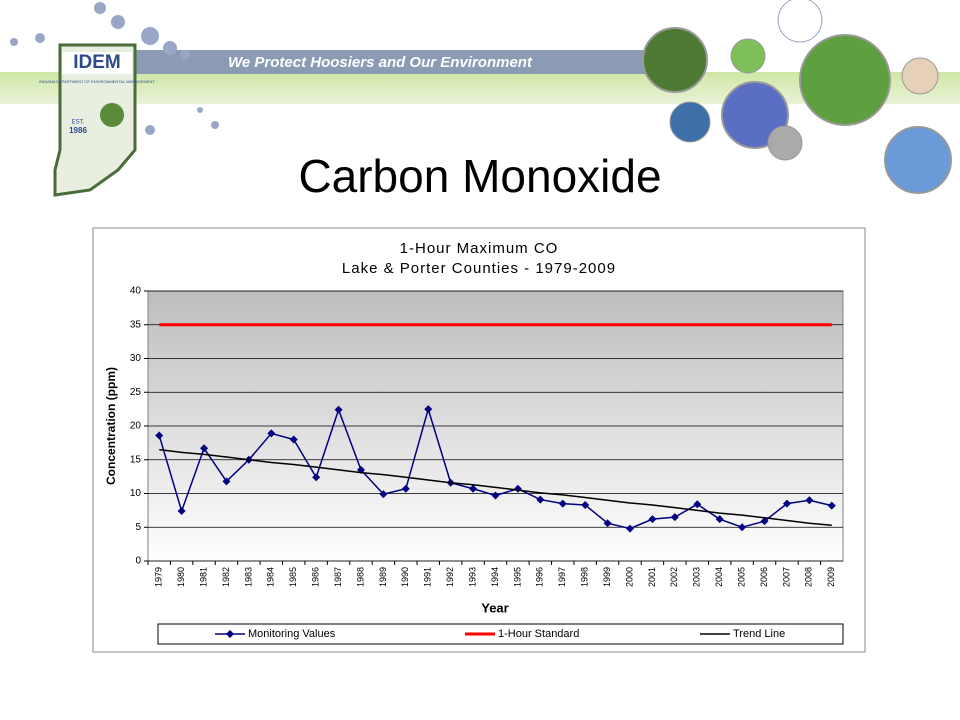 The width and height of the screenshot is (960, 720). Describe the element at coordinates (293, 577) in the screenshot. I see `x-tick-label: 1985` at that location.